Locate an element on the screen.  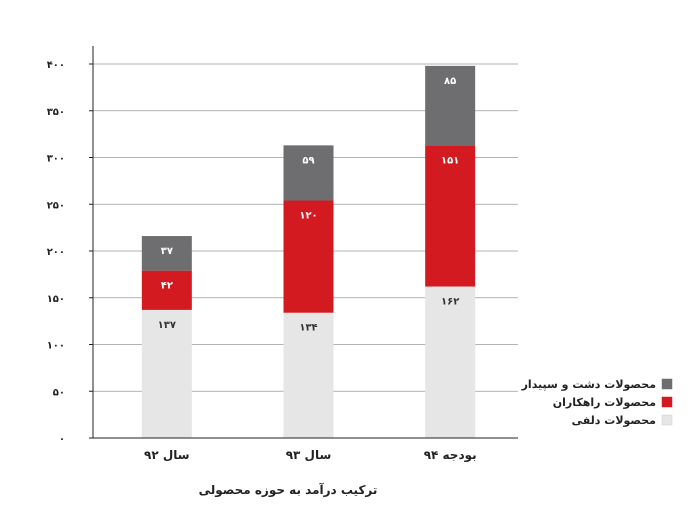
legend-label: محصولات دلفی is located at coordinates (614, 420).